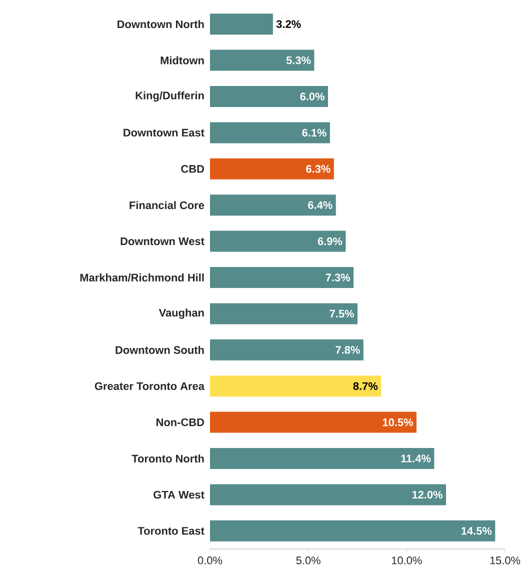 This screenshot has height=579, width=531. What do you see at coordinates (477, 531) in the screenshot?
I see `data-label: 14.5%` at bounding box center [477, 531].